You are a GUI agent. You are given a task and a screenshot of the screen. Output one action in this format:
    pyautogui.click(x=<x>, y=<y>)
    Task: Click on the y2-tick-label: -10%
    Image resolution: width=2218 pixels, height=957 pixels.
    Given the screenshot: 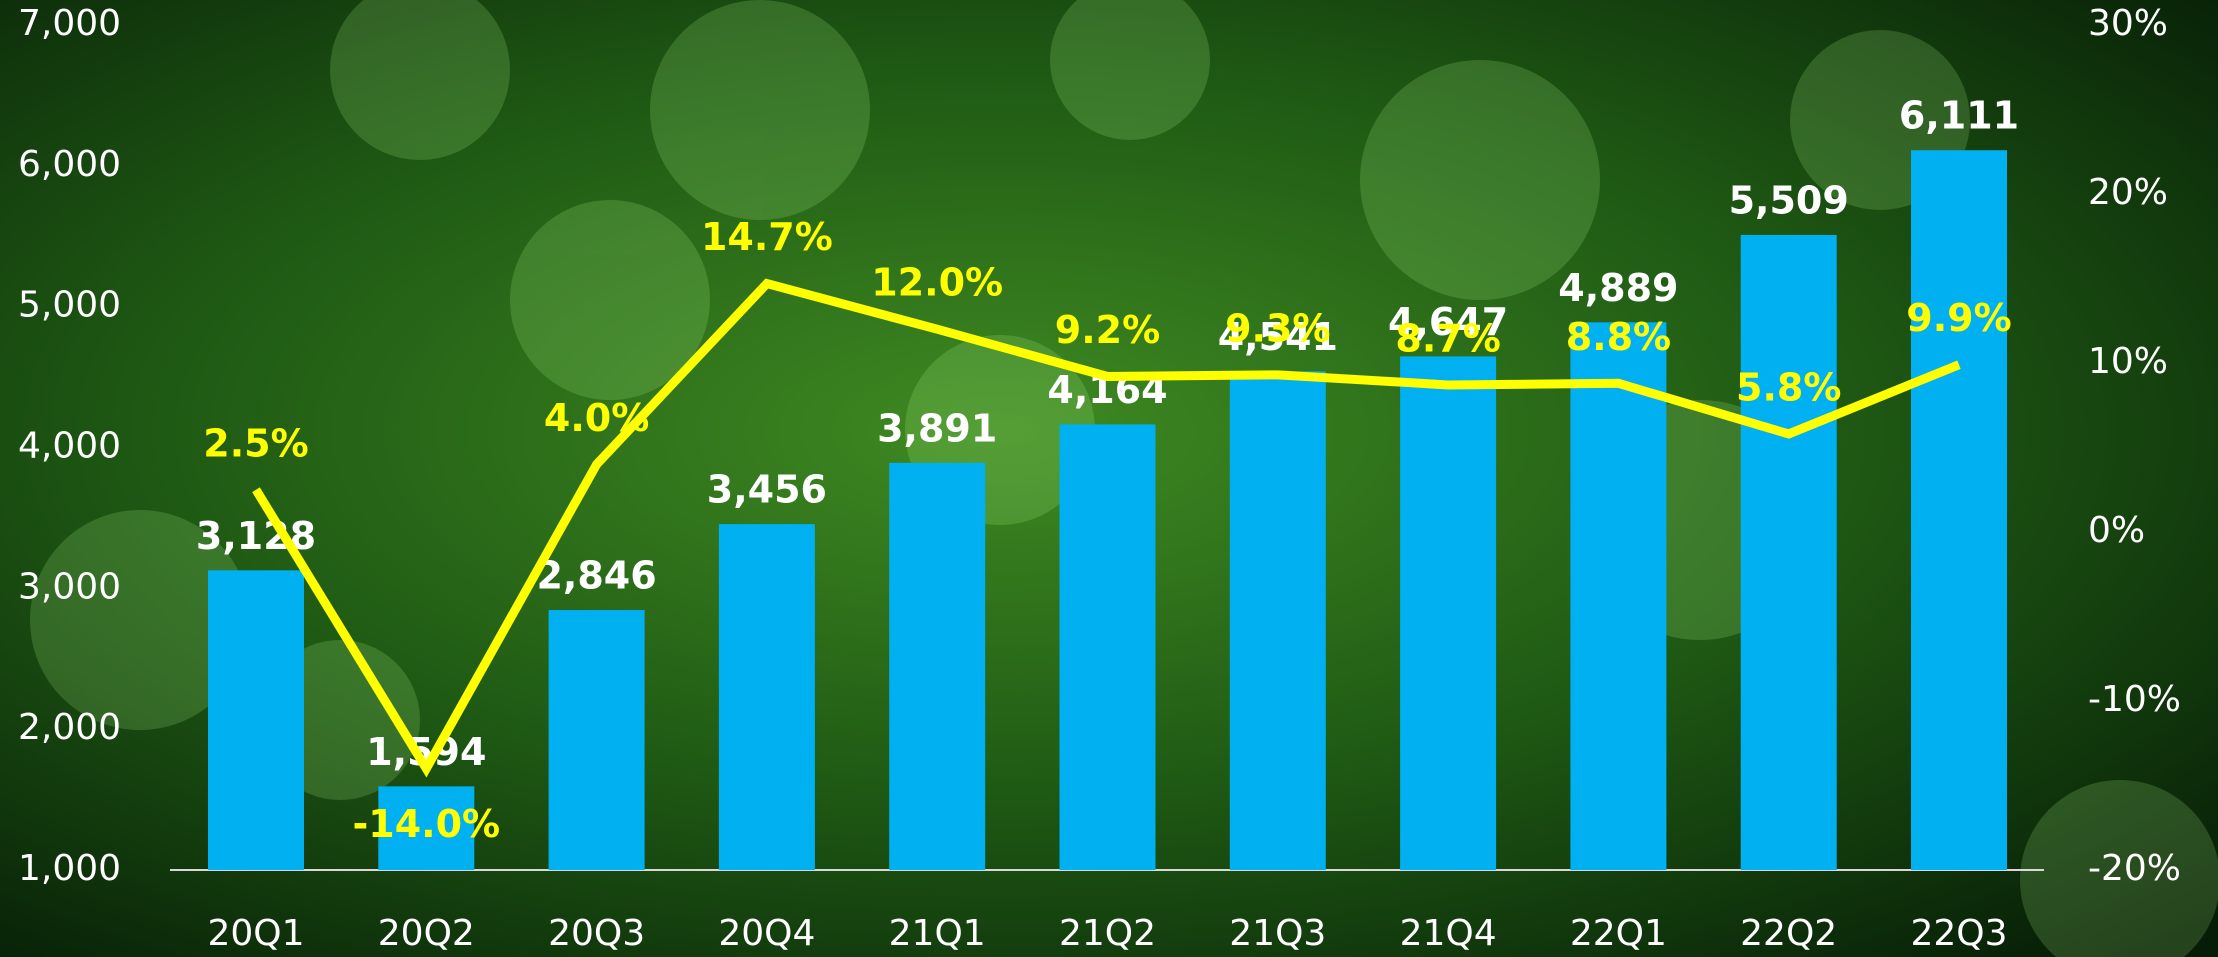 What is the action you would take?
    pyautogui.click(x=2134, y=699)
    